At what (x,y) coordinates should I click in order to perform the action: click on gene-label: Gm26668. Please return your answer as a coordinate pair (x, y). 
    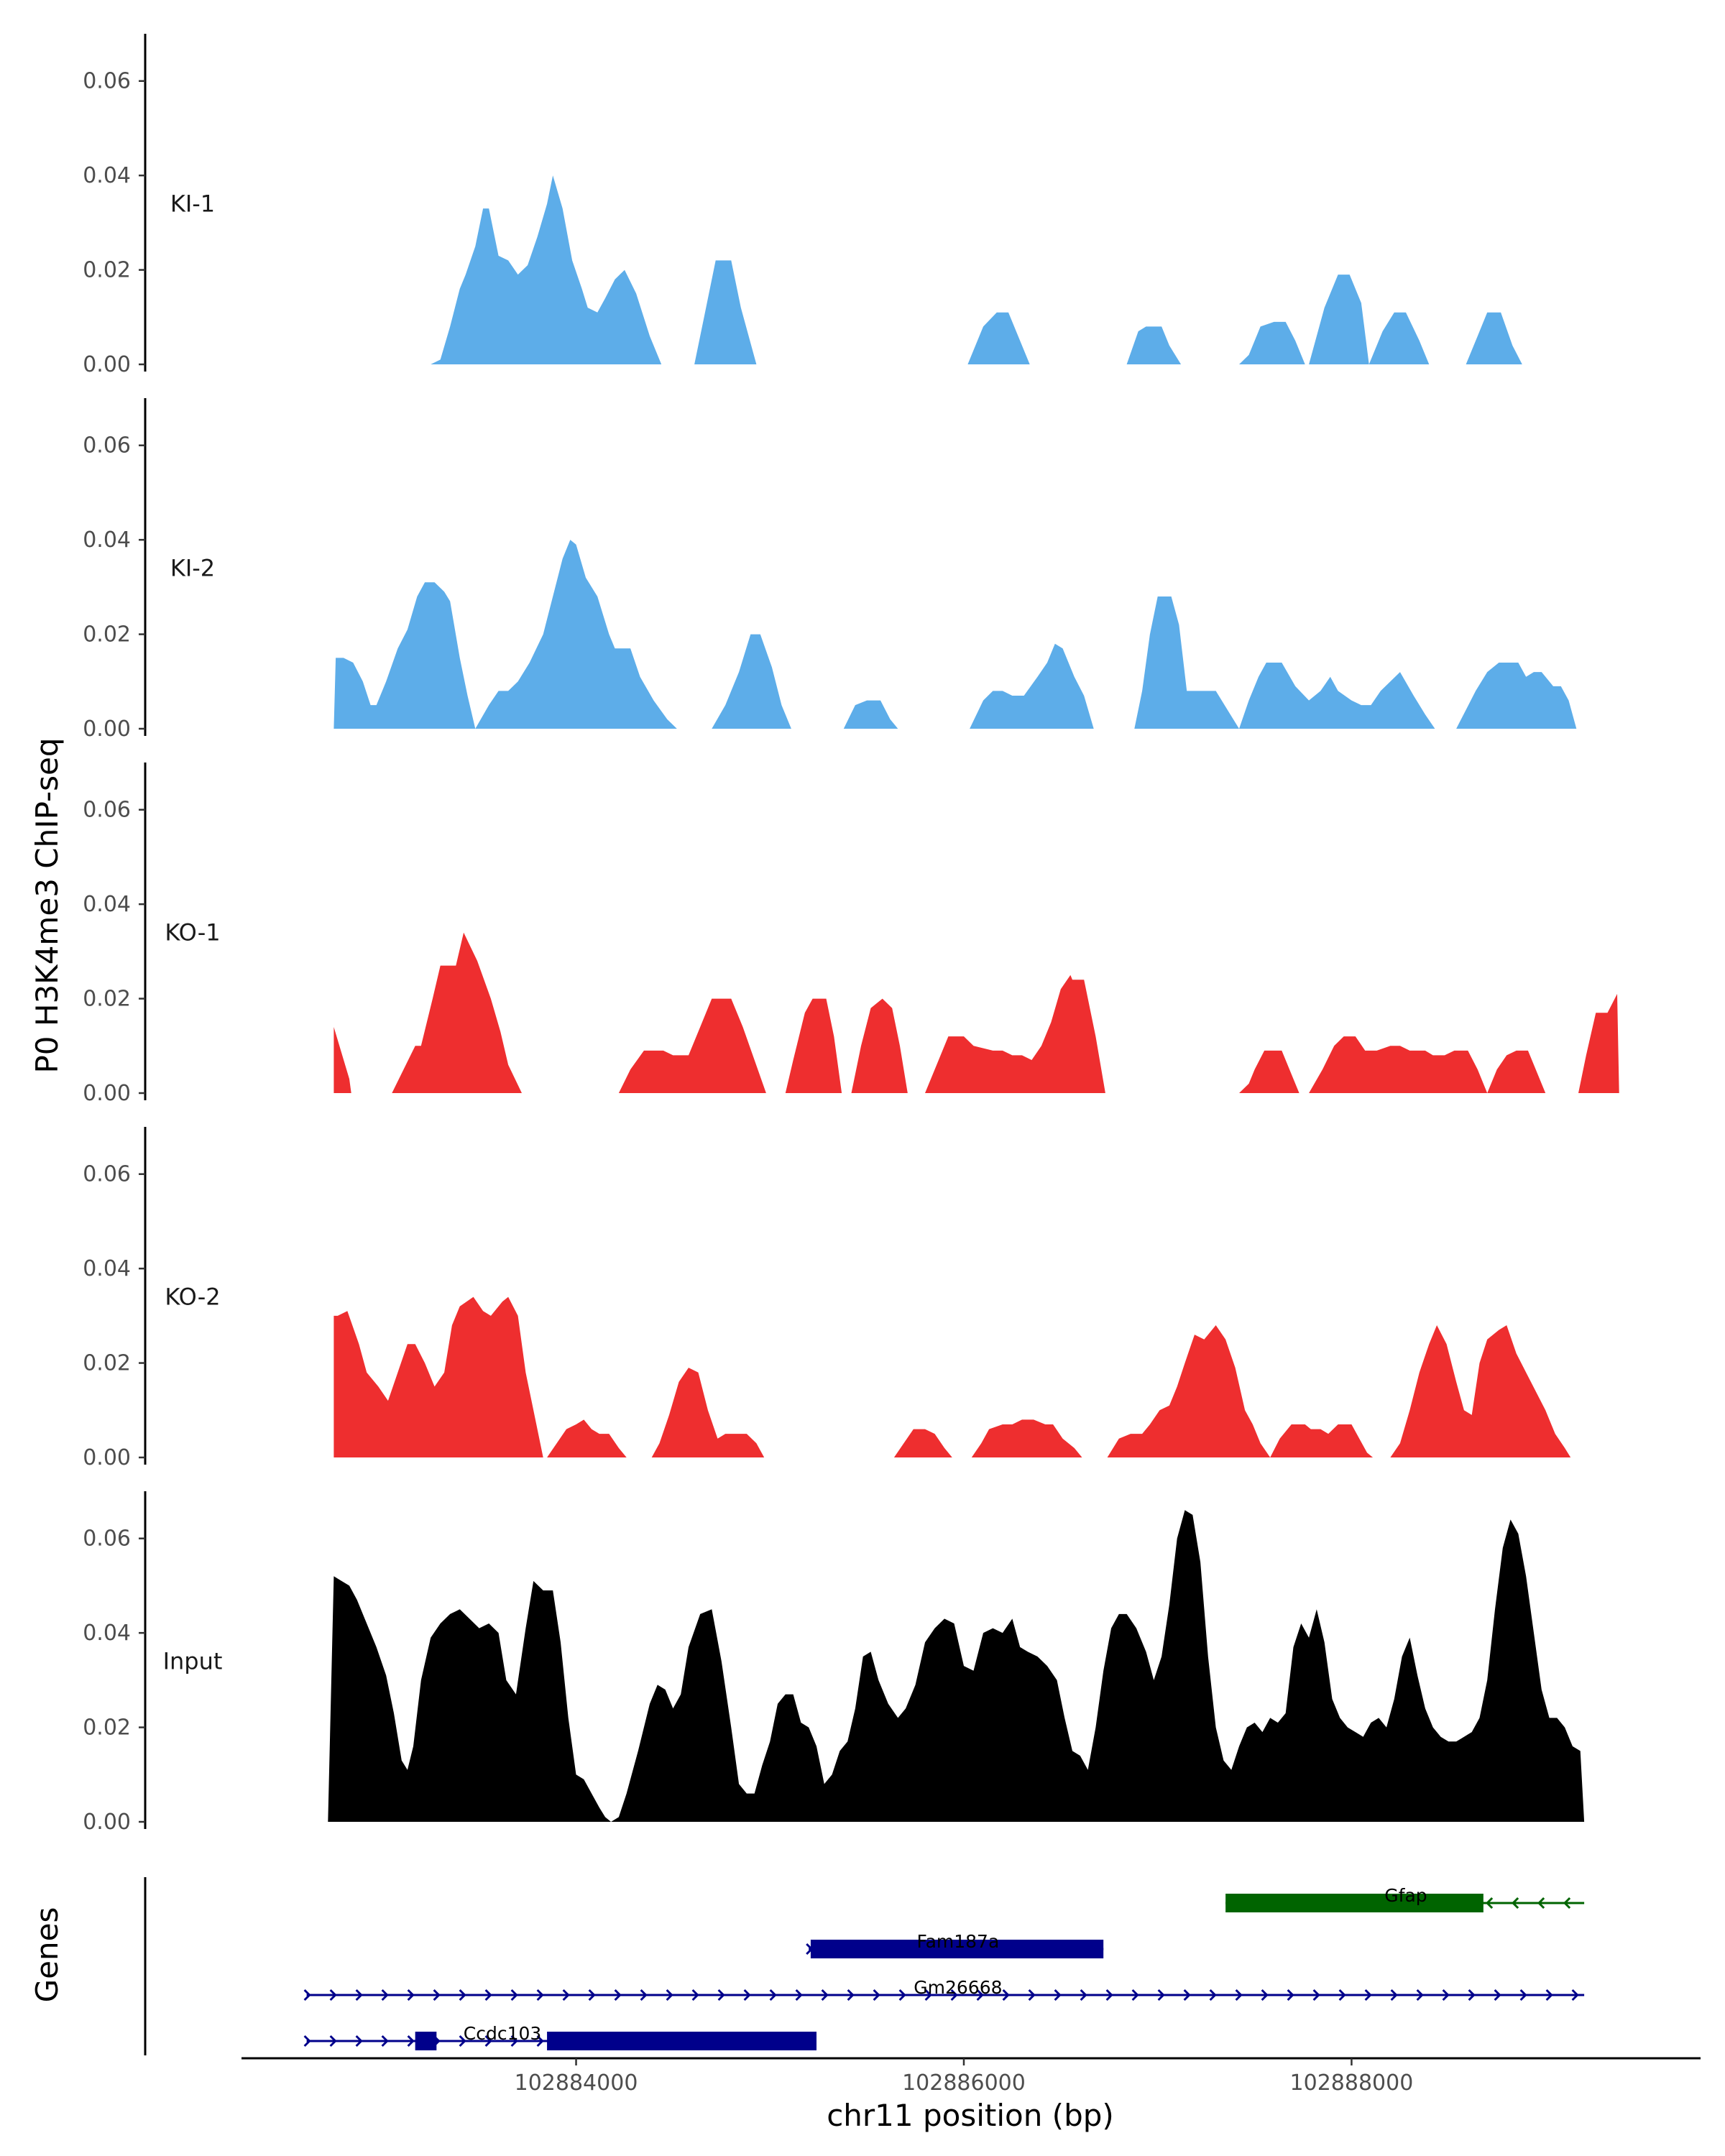
    Looking at the image, I should click on (958, 1987).